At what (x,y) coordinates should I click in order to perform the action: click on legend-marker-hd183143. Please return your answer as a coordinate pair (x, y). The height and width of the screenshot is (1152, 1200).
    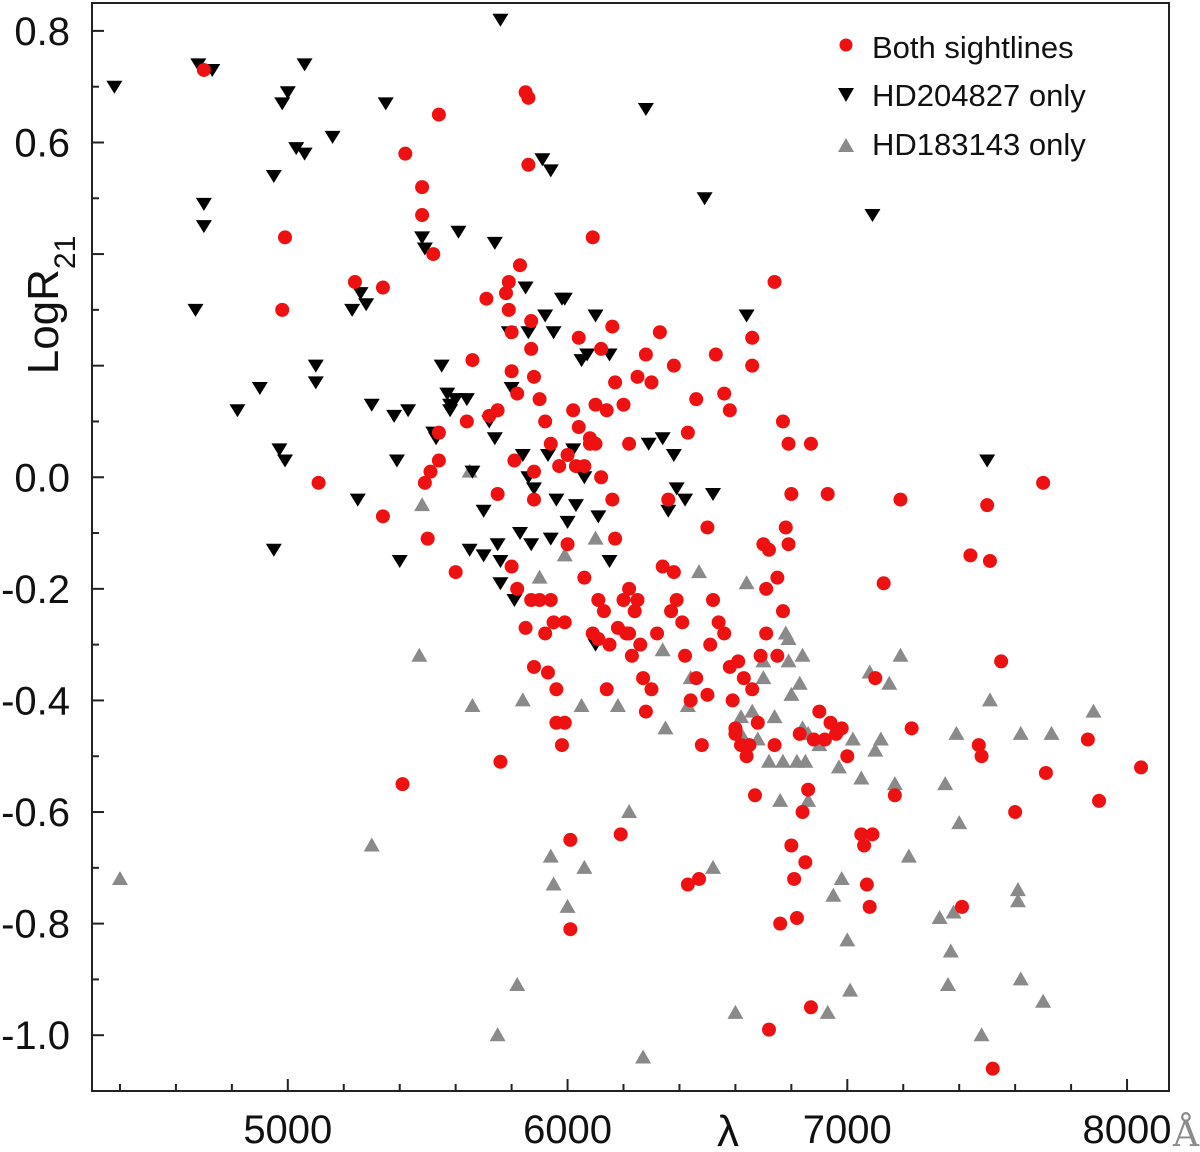
    Looking at the image, I should click on (846, 145).